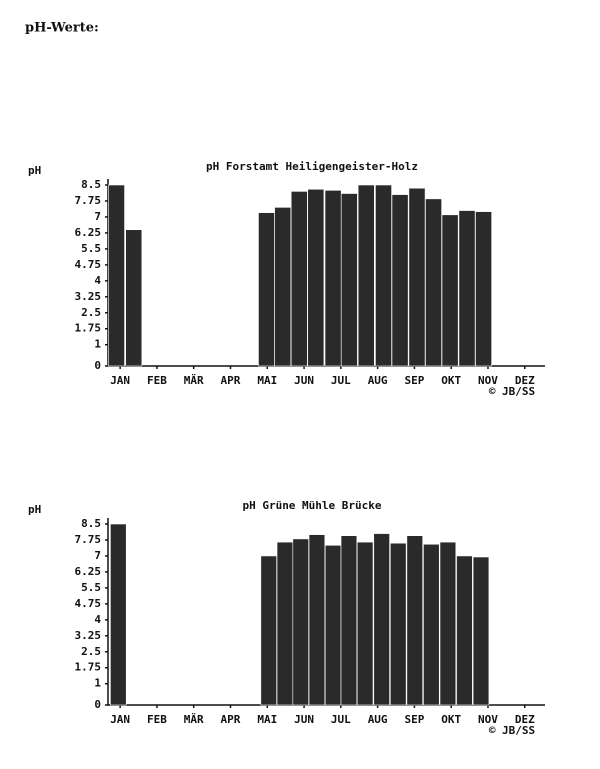  What do you see at coordinates (311, 505) in the screenshot?
I see `chart-title: pH Grüne Mühle Brücke` at bounding box center [311, 505].